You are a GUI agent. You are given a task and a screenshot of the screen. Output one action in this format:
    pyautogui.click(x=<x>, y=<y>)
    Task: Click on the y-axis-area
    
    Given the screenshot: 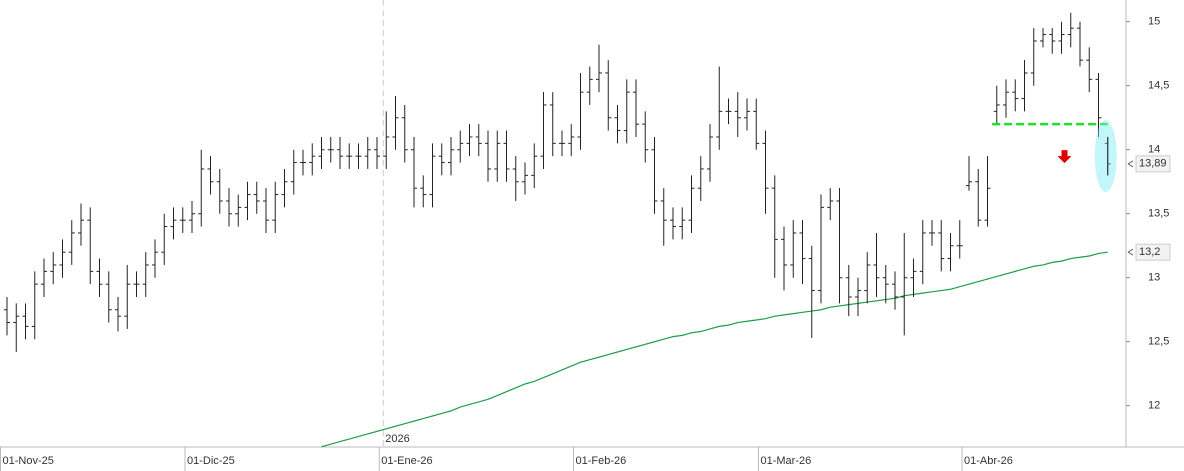 What is the action you would take?
    pyautogui.click(x=1155, y=235)
    